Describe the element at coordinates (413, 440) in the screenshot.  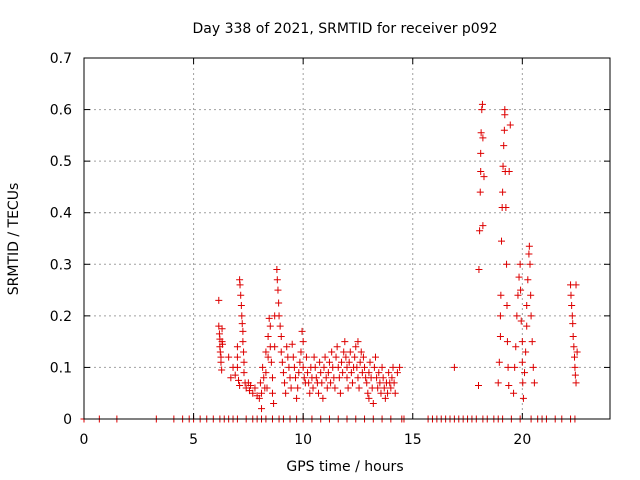
I see `x-tick-label: 15` at that location.